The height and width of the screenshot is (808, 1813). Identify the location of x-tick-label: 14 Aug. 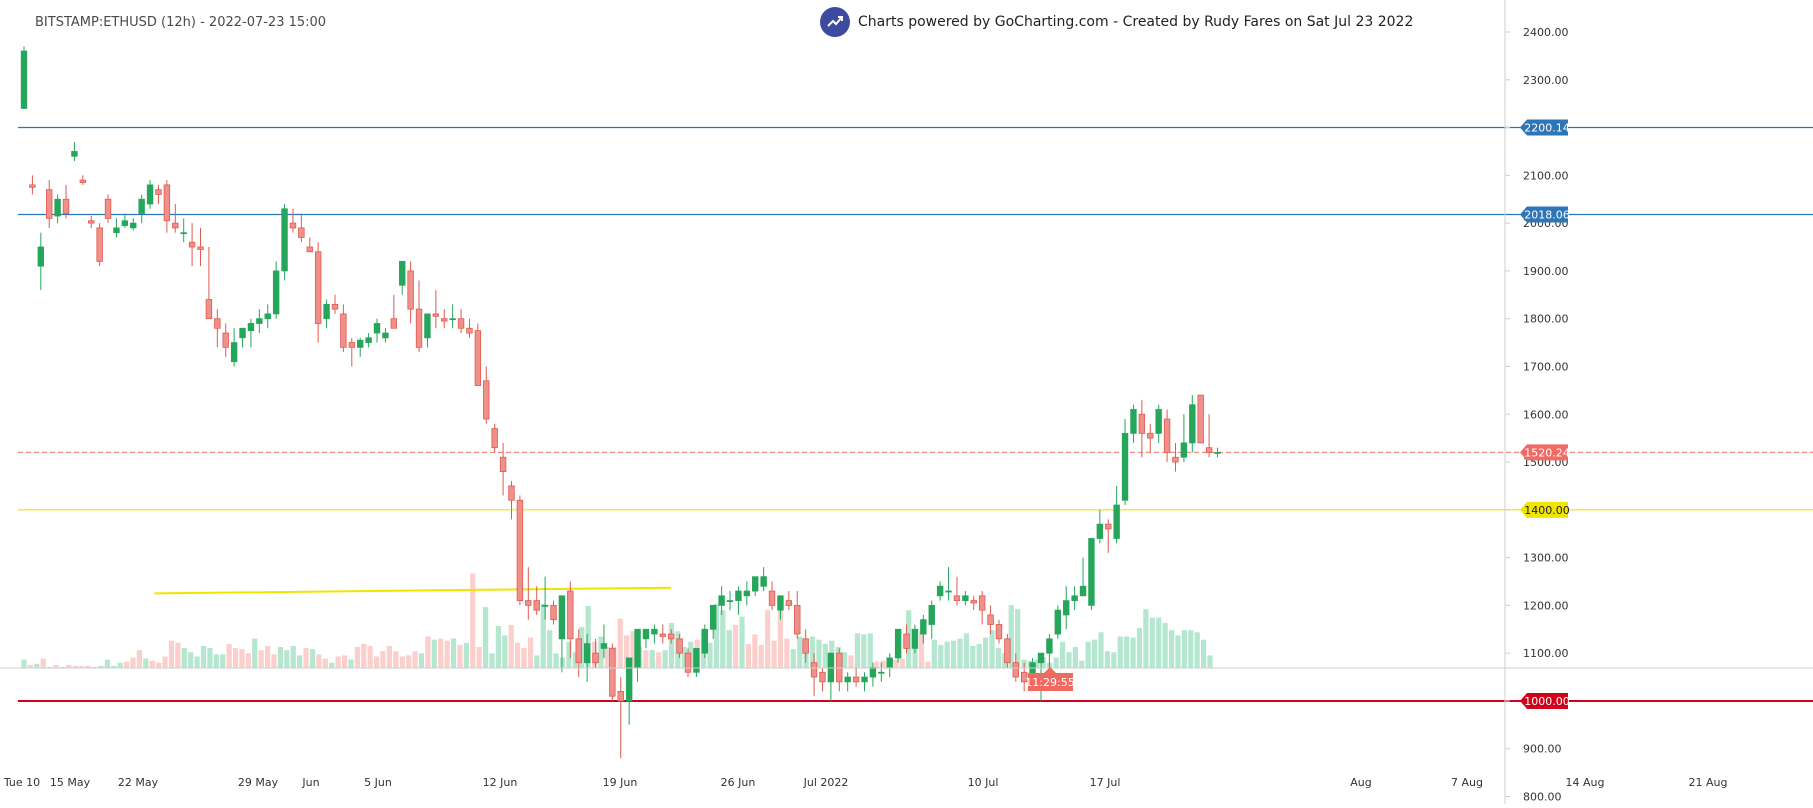
(1585, 782).